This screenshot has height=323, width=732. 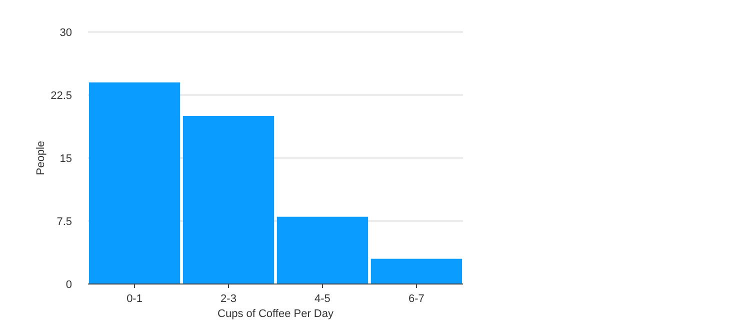 What do you see at coordinates (416, 299) in the screenshot?
I see `x-tick-label: 6-7` at bounding box center [416, 299].